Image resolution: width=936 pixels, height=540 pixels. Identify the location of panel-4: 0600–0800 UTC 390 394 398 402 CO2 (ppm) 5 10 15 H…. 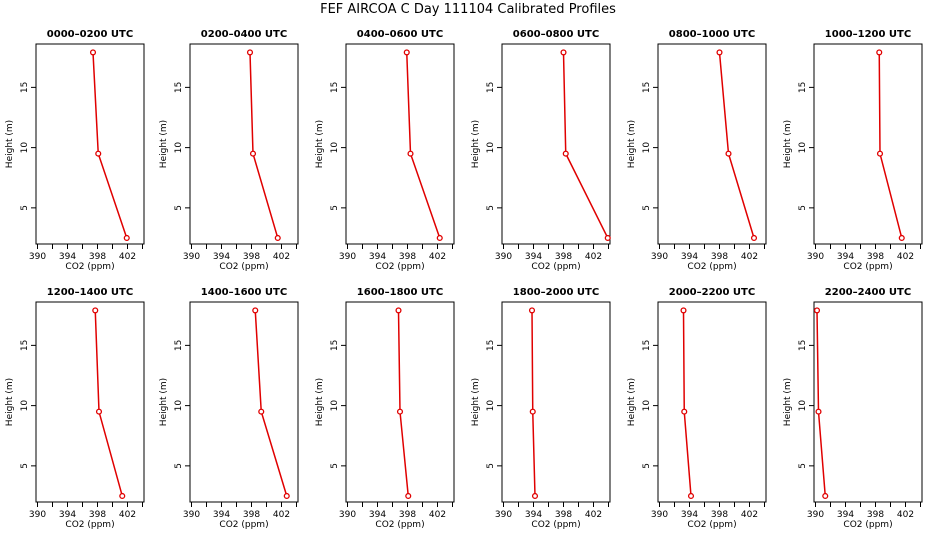
(541, 150).